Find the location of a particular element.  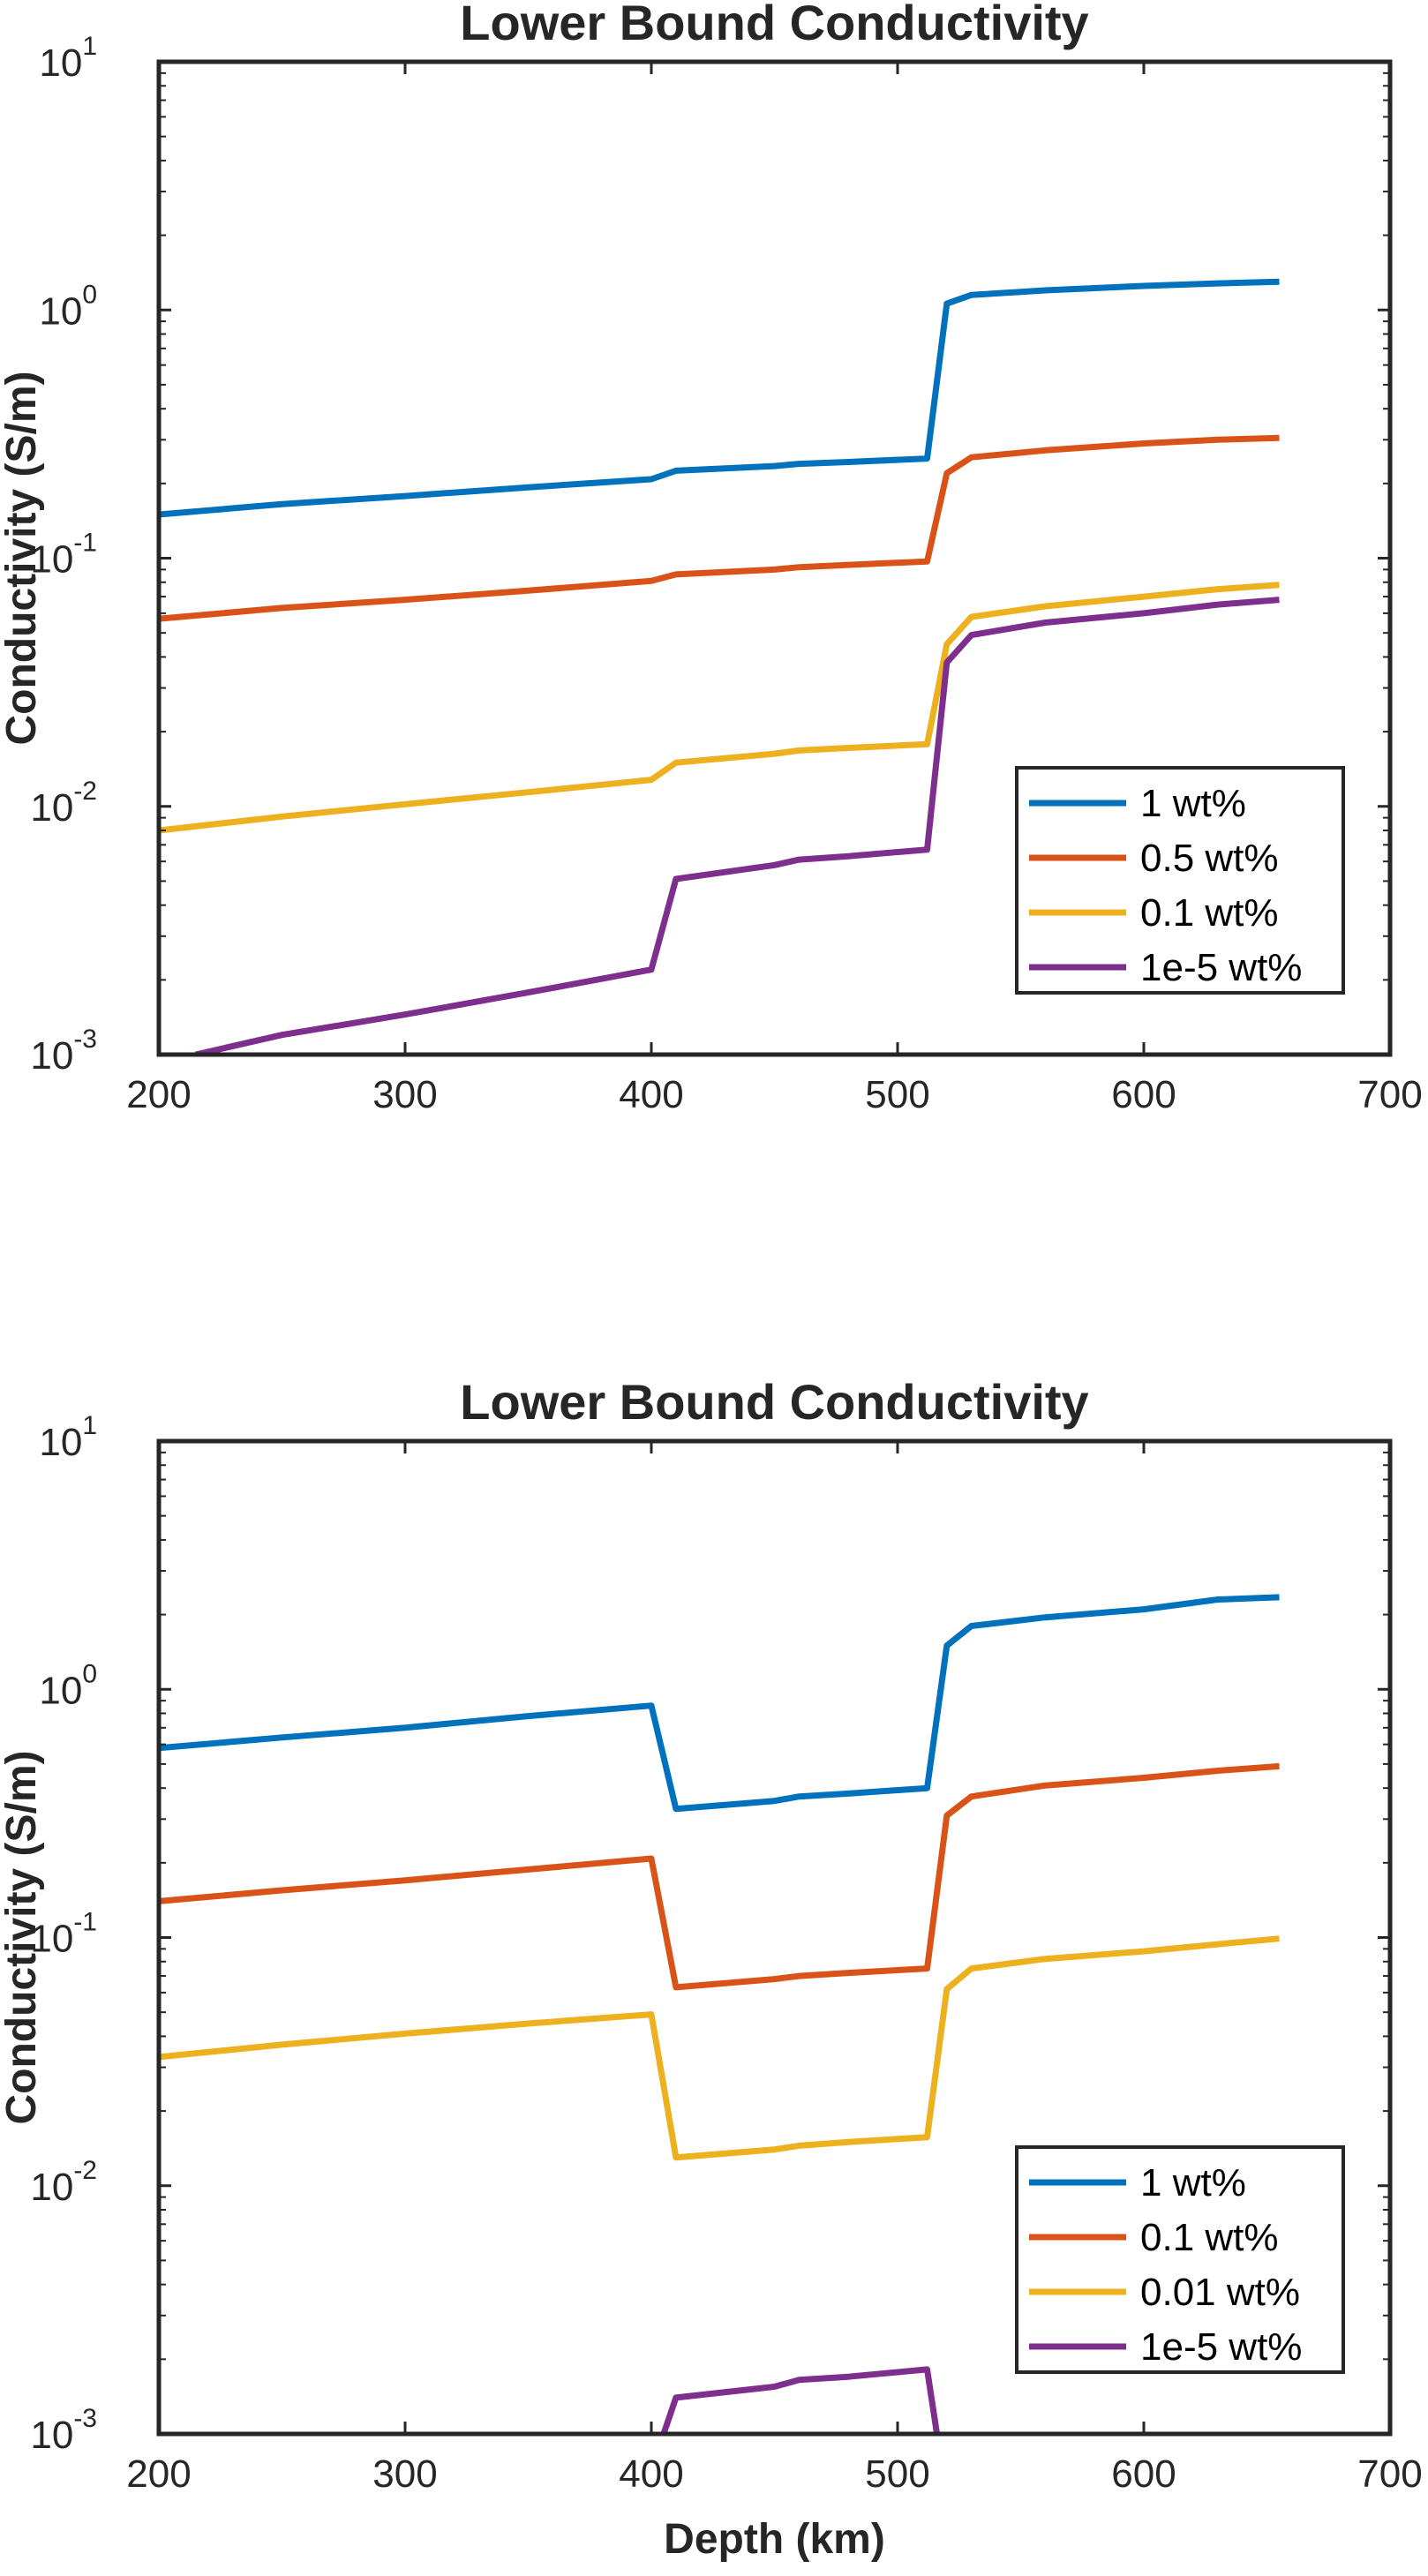

legend: 1 wt% 0.1 wt% 0.01 wt% 1e-5 wt% is located at coordinates (1180, 2259).